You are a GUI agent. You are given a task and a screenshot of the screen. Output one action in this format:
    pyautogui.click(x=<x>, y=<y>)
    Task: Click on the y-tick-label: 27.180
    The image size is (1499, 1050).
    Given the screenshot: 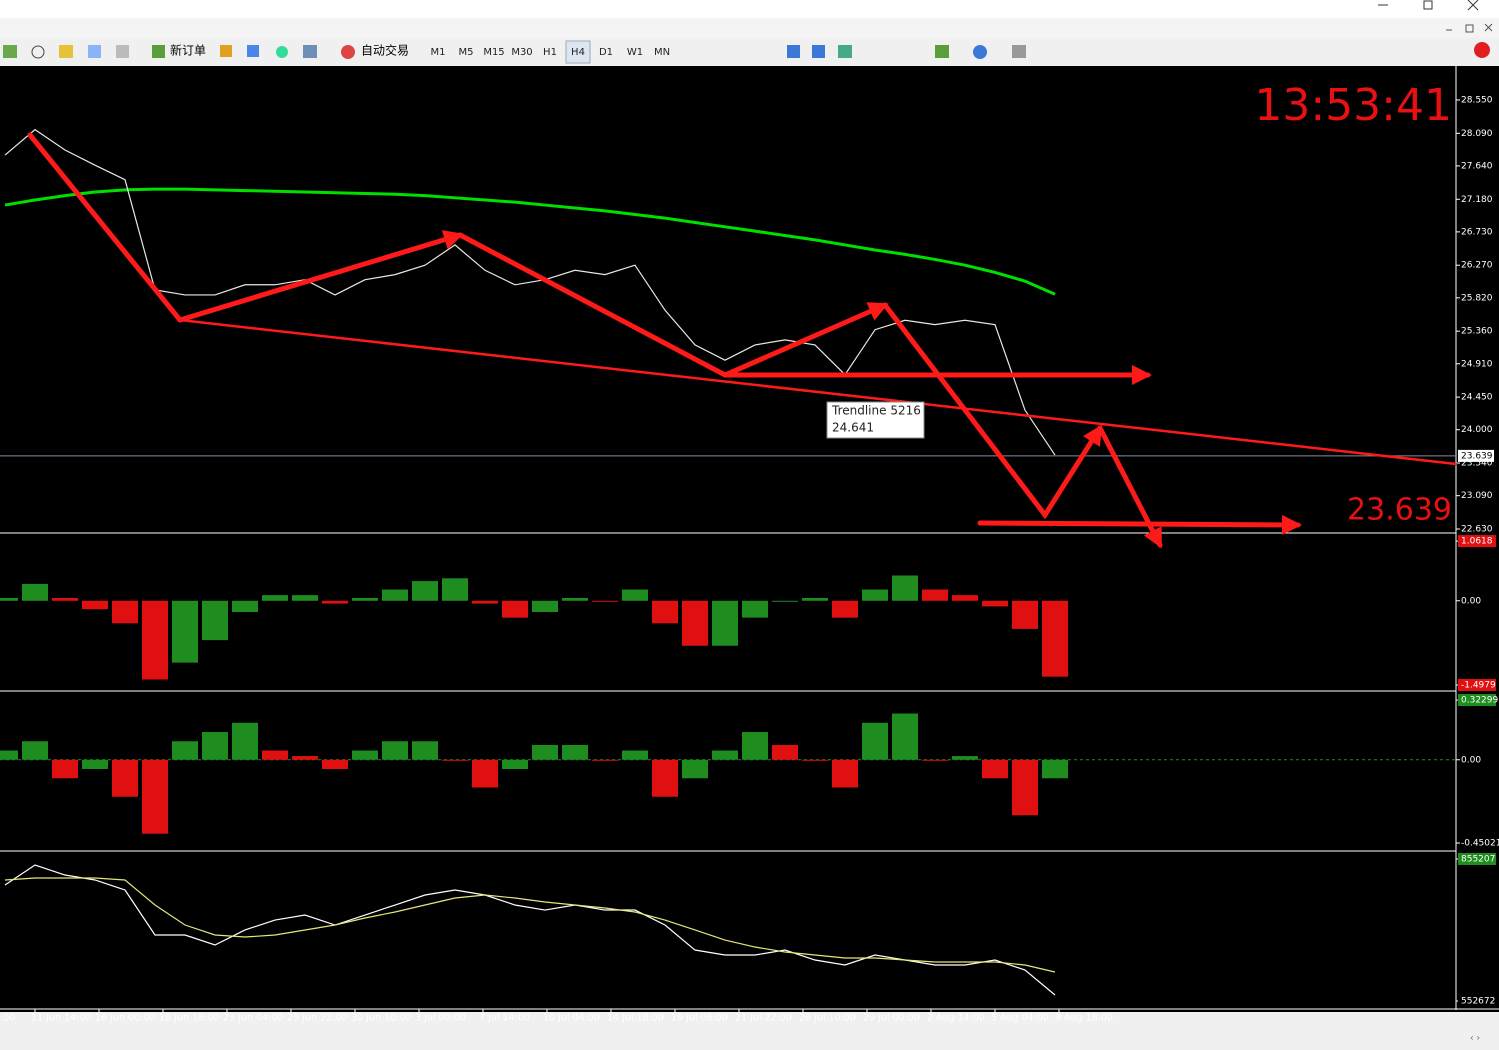 What is the action you would take?
    pyautogui.click(x=1477, y=200)
    